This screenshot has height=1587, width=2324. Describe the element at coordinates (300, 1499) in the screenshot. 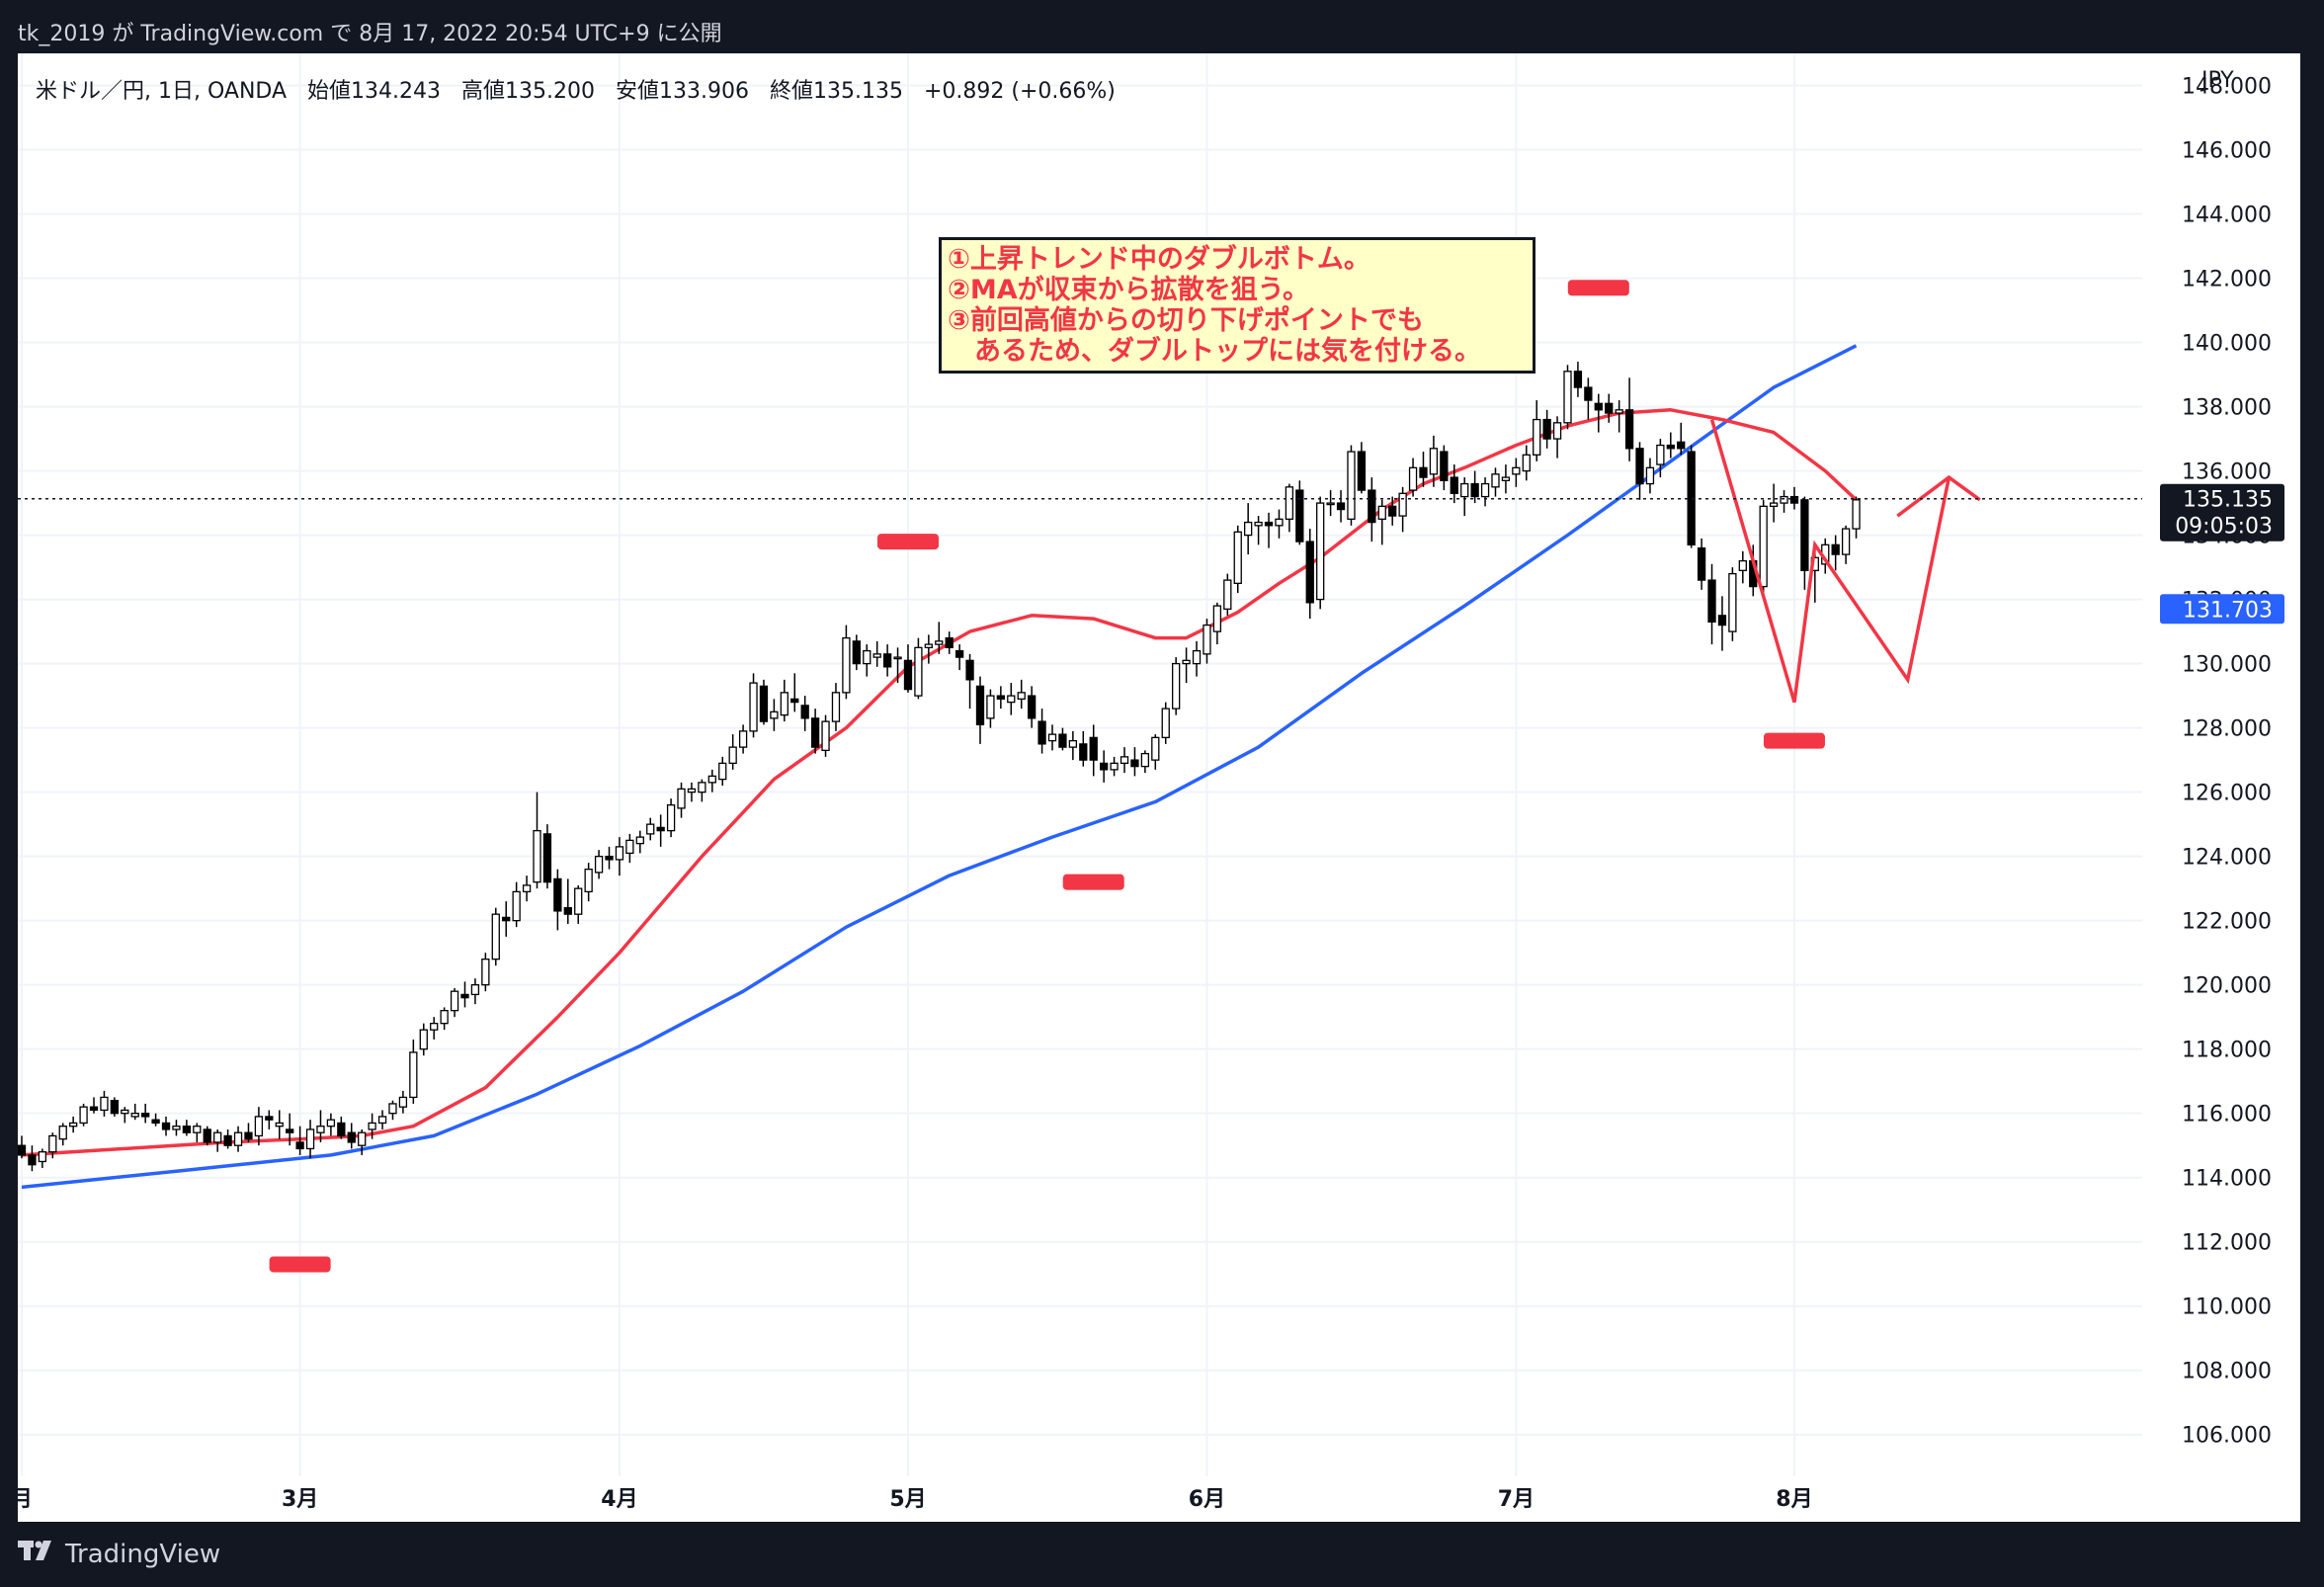

I see `x-tick-label: 3月` at that location.